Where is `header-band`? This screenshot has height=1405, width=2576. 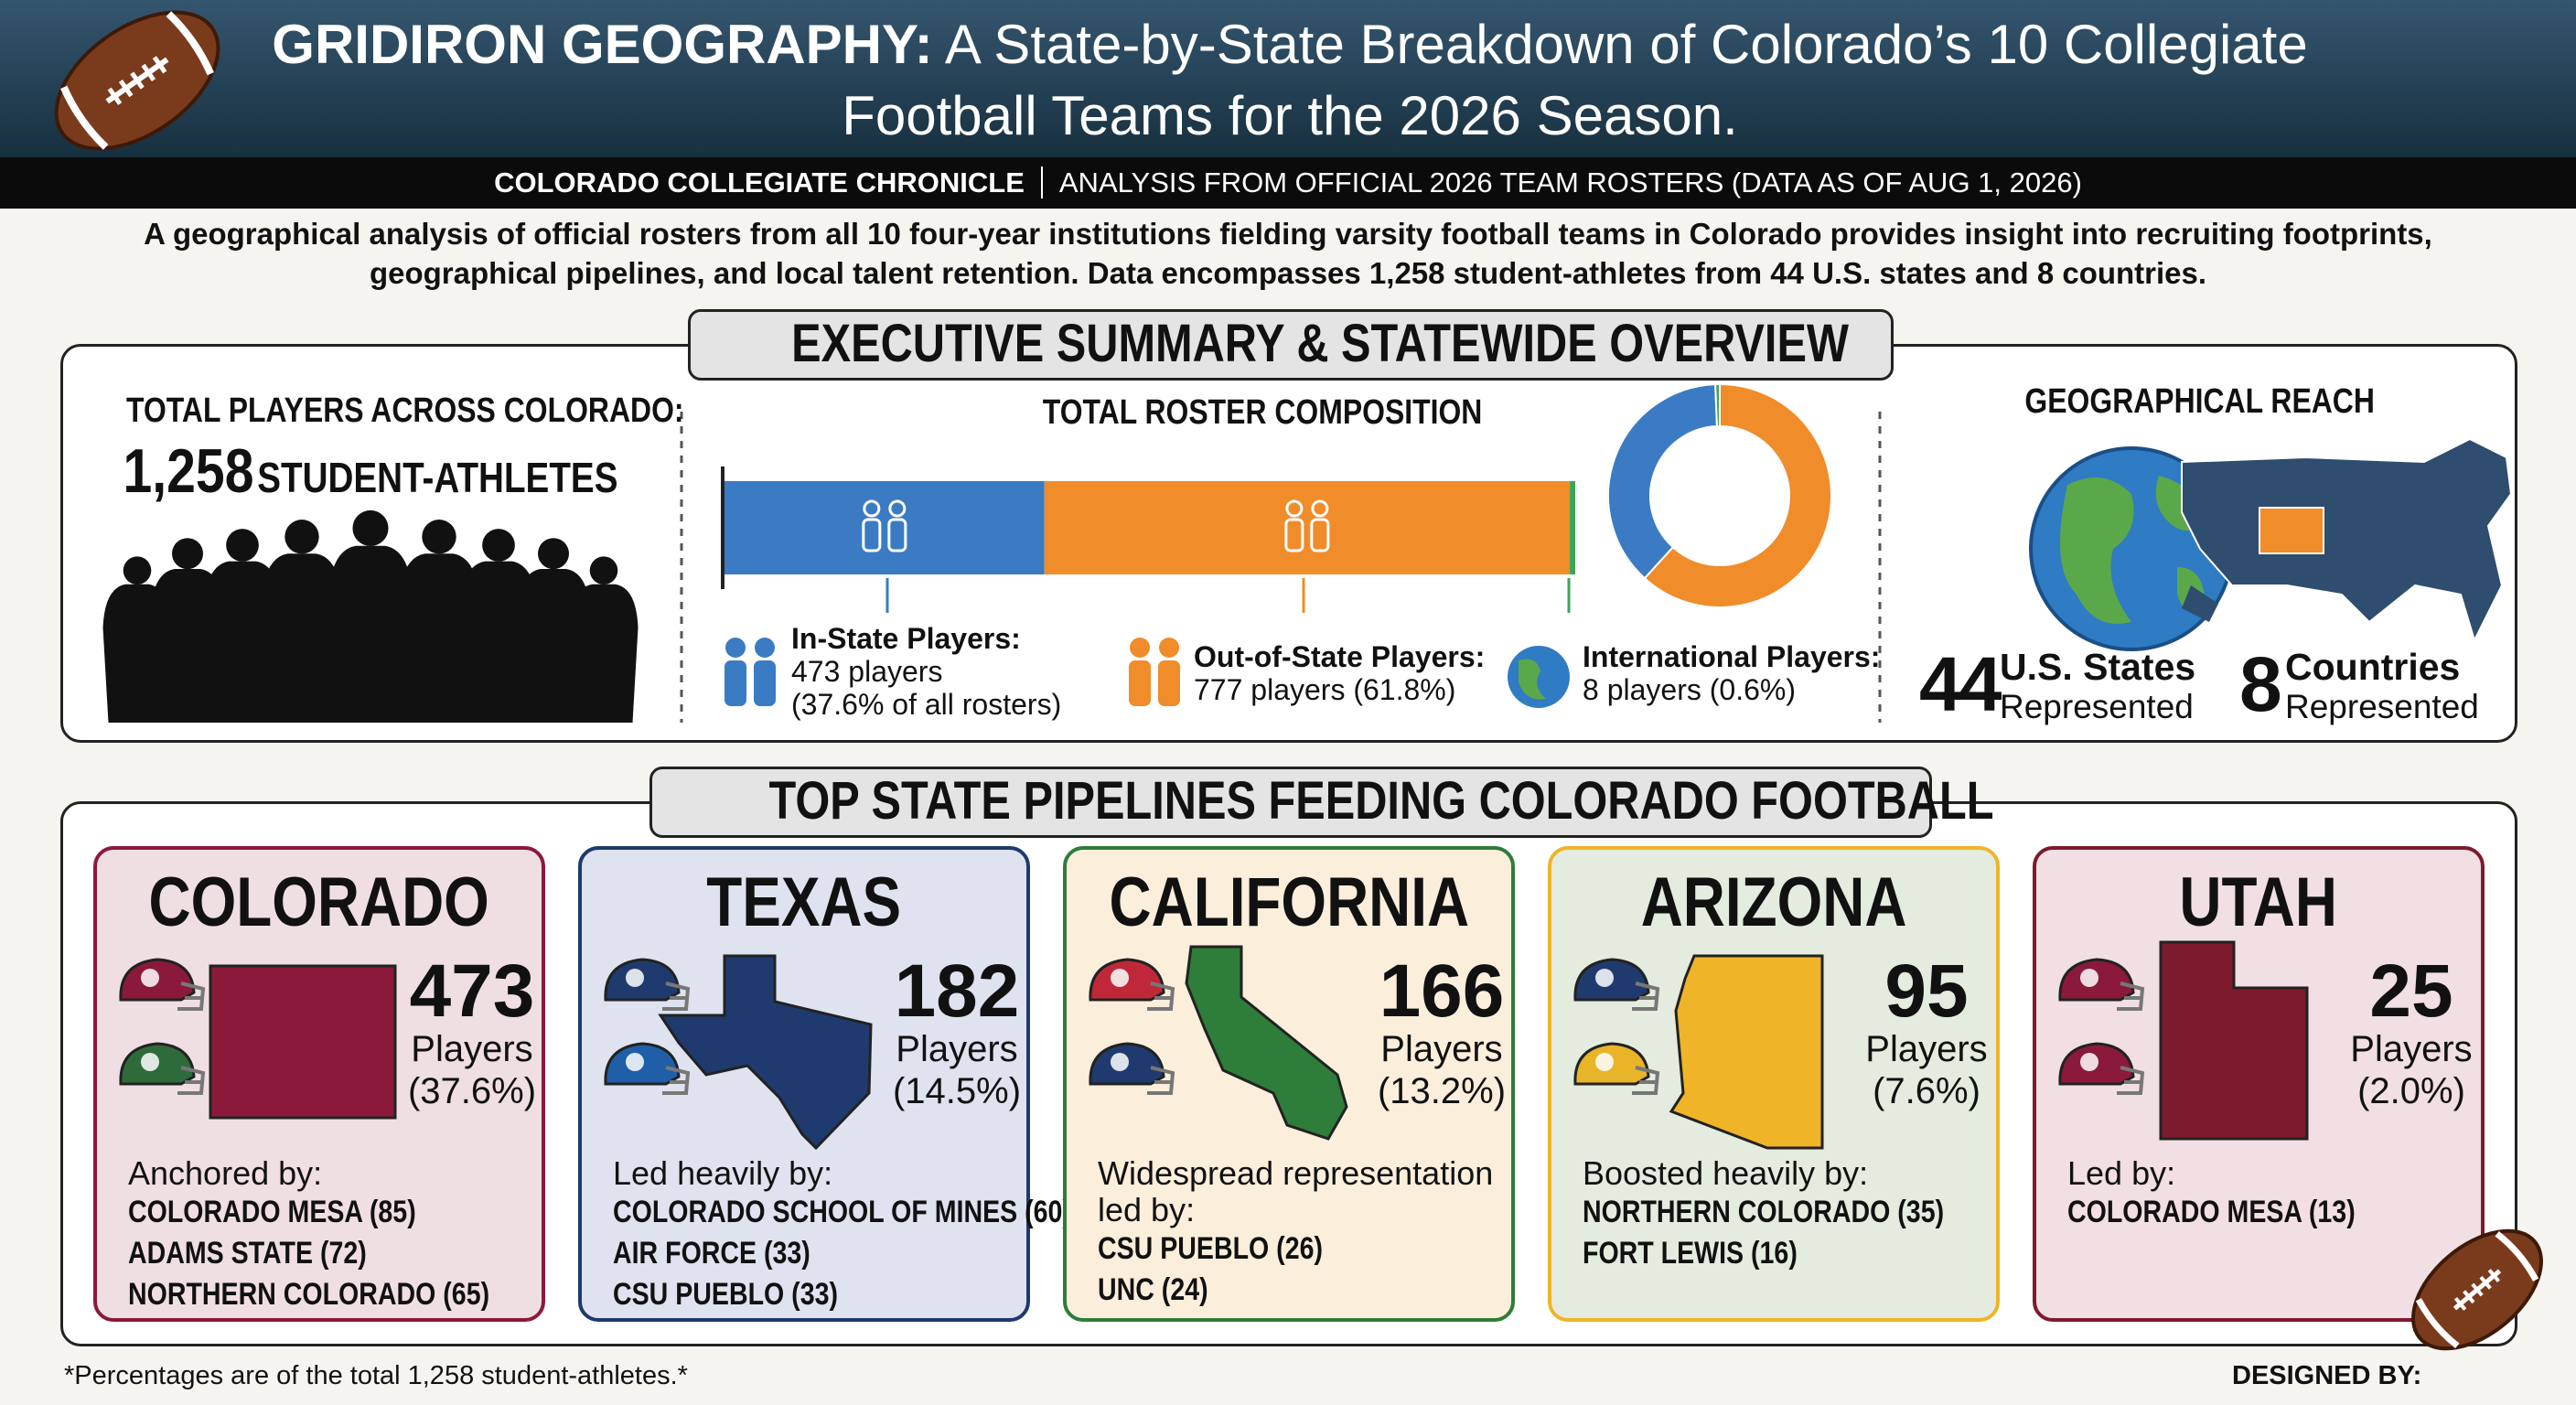
header-band is located at coordinates (1288, 78).